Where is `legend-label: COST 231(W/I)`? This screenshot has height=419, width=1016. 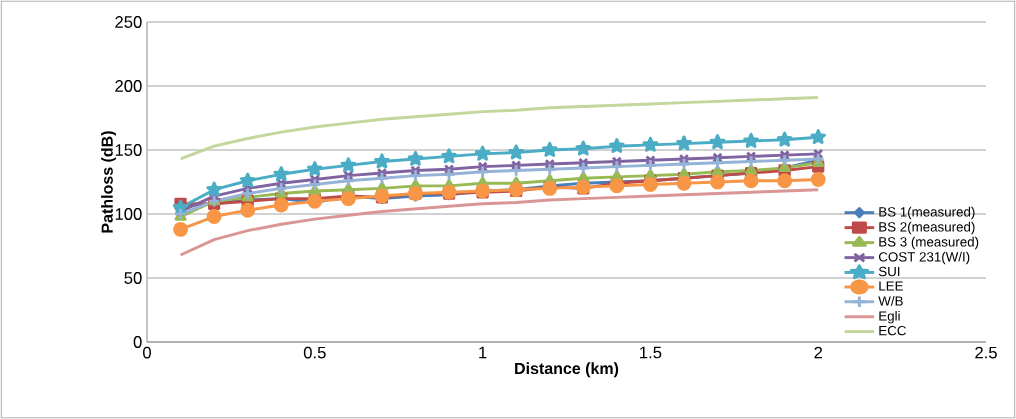
legend-label: COST 231(W/I) is located at coordinates (924, 258).